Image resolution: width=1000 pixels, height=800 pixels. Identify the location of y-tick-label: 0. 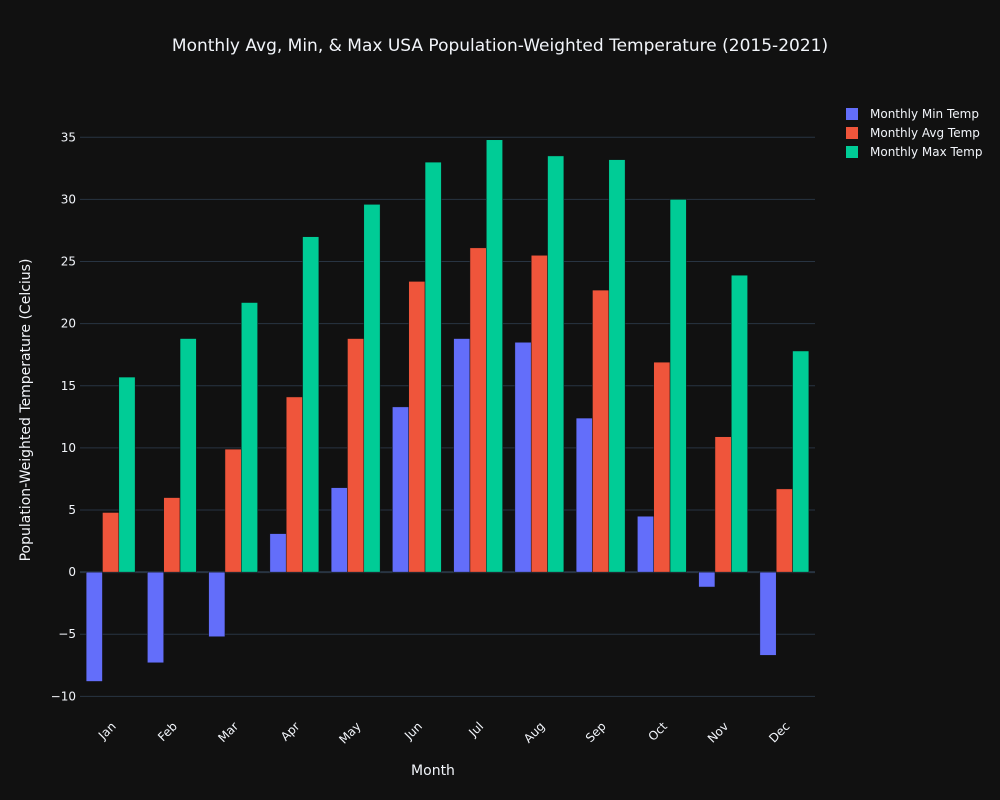
(72, 572).